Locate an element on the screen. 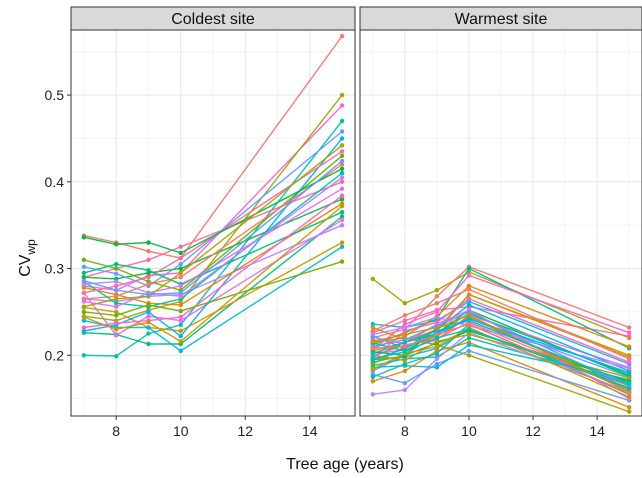 The width and height of the screenshot is (642, 478). x-tick-label: 10 is located at coordinates (469, 431).